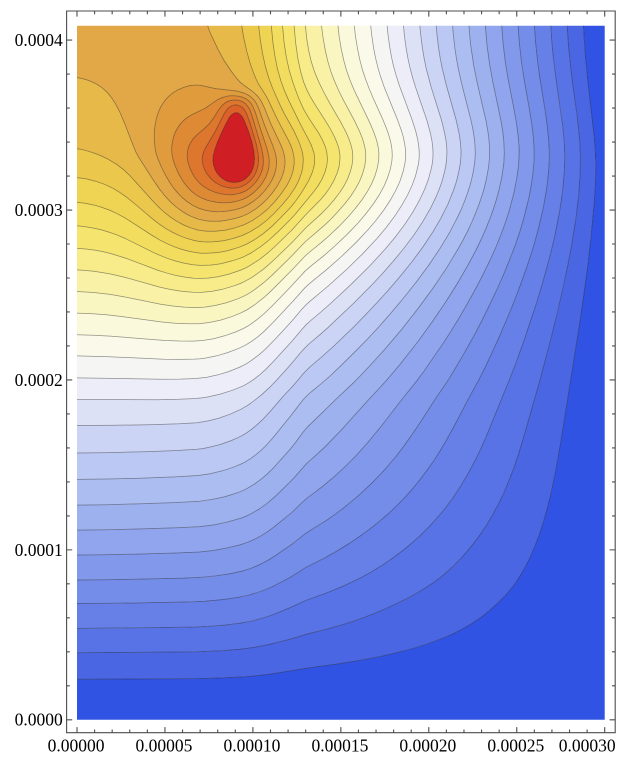  Describe the element at coordinates (39, 40) in the screenshot. I see `svg-text: 0.0004` at that location.